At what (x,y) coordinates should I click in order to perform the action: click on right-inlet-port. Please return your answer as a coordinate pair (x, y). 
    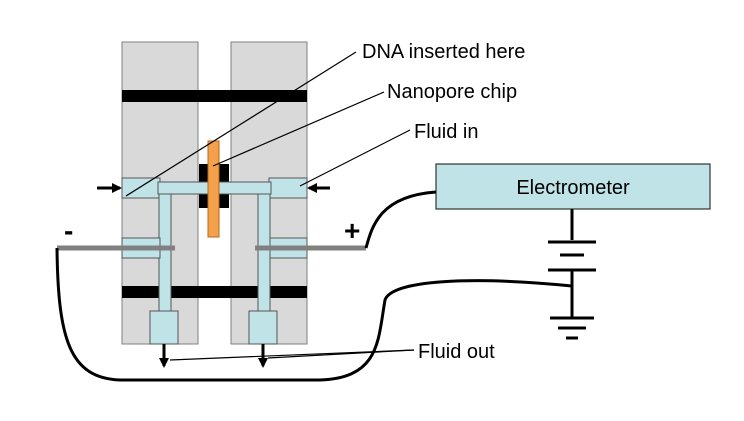
    Looking at the image, I should click on (288, 188).